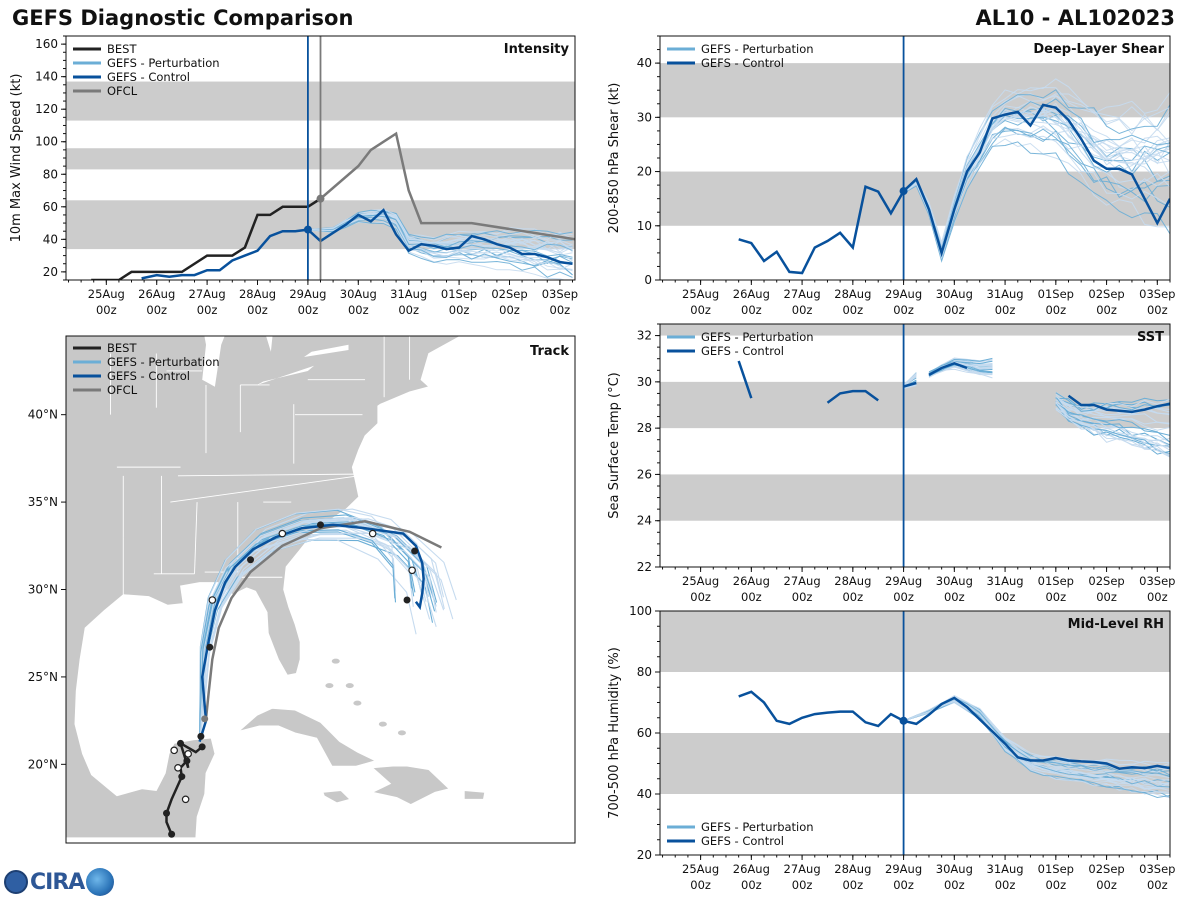  I want to click on rh-xtick-label-date: 25Aug, so click(700, 869).